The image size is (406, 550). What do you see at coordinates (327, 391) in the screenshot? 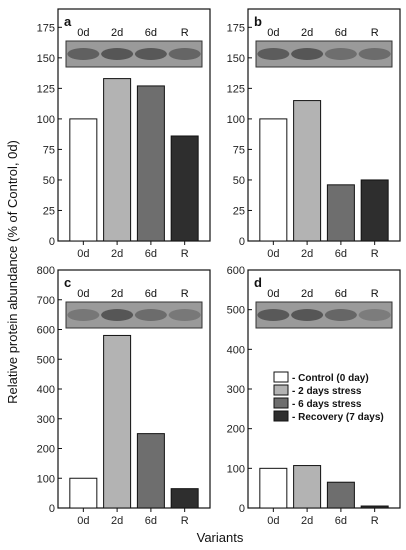
I see `legend-label: - 2 days stress` at bounding box center [327, 391].